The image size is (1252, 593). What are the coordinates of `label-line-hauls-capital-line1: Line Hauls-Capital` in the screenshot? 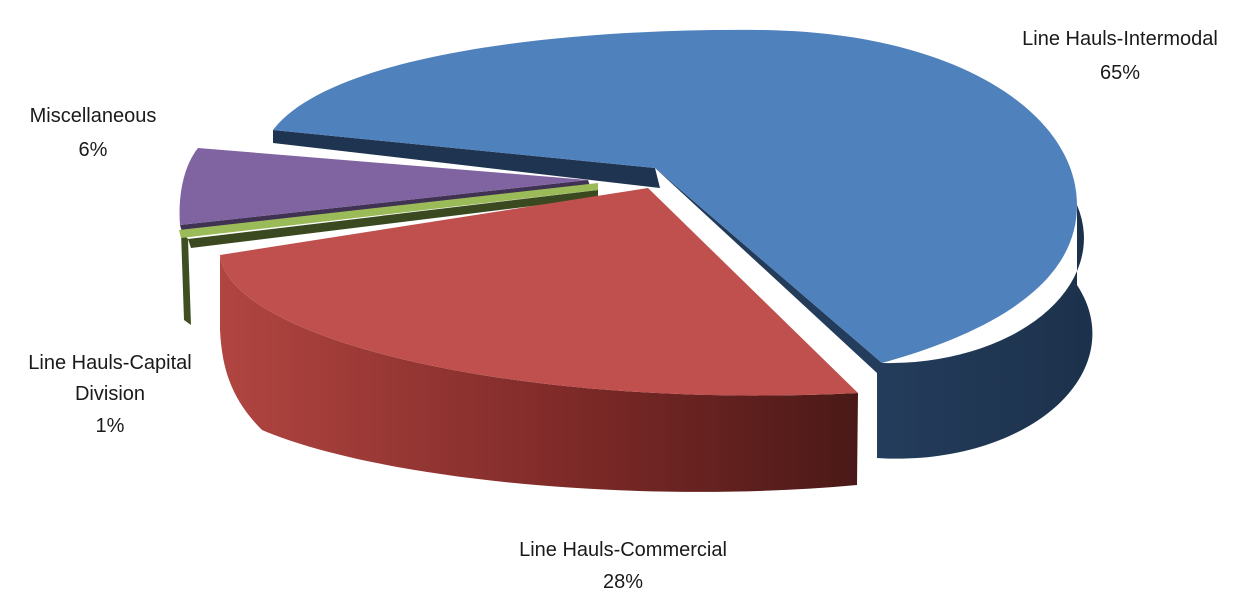 It's located at (109, 363).